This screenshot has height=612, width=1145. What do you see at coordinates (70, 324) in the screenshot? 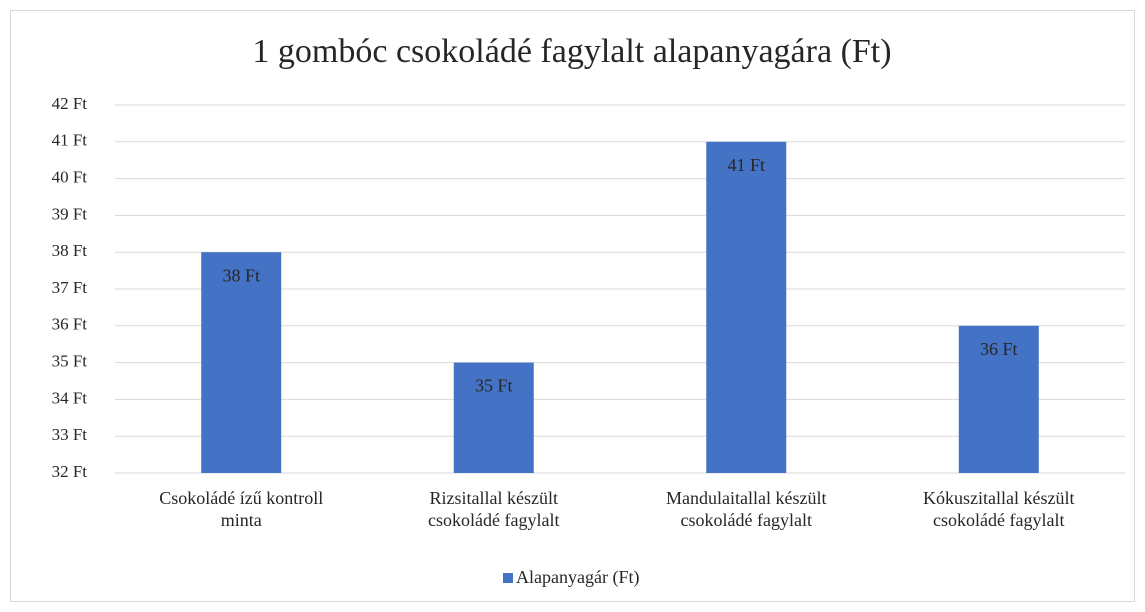
I see `y-tick-label: 36 Ft` at bounding box center [70, 324].